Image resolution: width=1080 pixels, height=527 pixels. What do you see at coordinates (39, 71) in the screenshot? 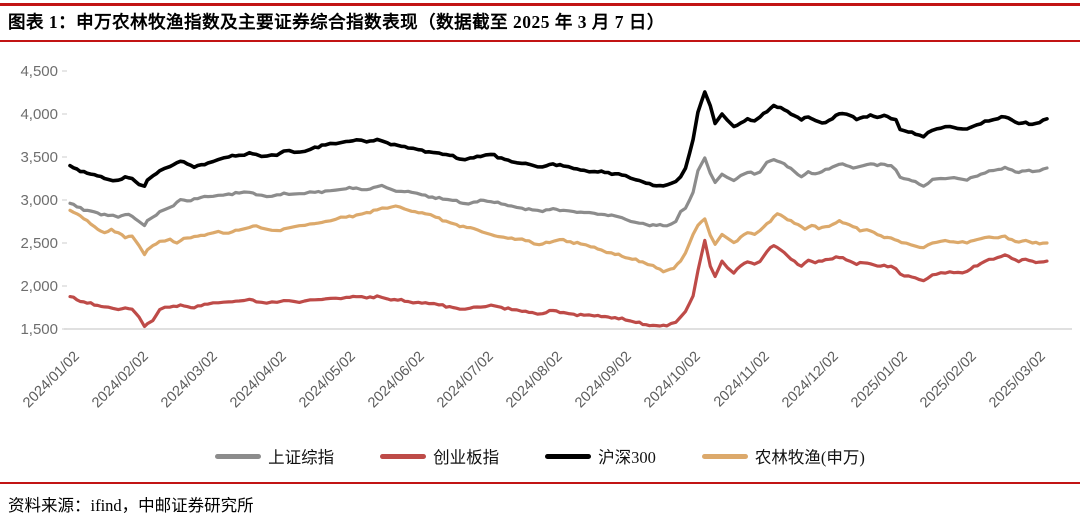
I see `y-tick-label: 4,500` at bounding box center [39, 71].